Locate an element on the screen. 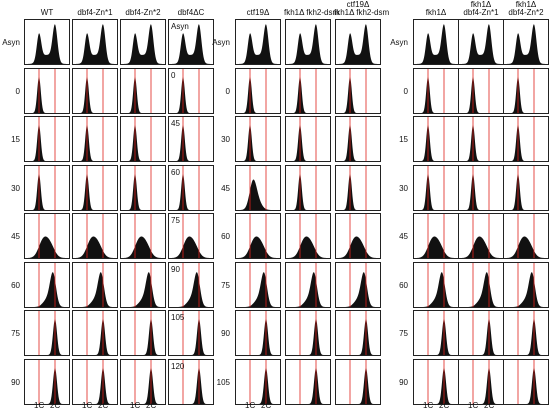 The width and height of the screenshot is (550, 413). row-label: 75 is located at coordinates (15, 333).